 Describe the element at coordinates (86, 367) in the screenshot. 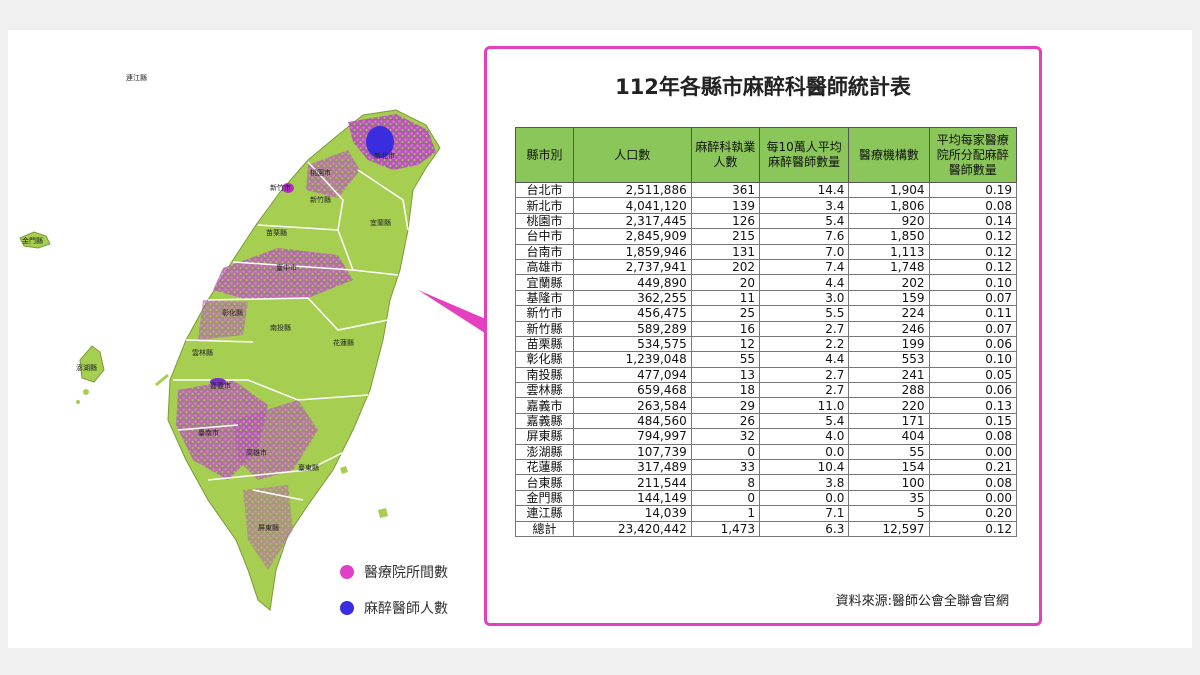

I see `map-label: 澎湖縣` at that location.